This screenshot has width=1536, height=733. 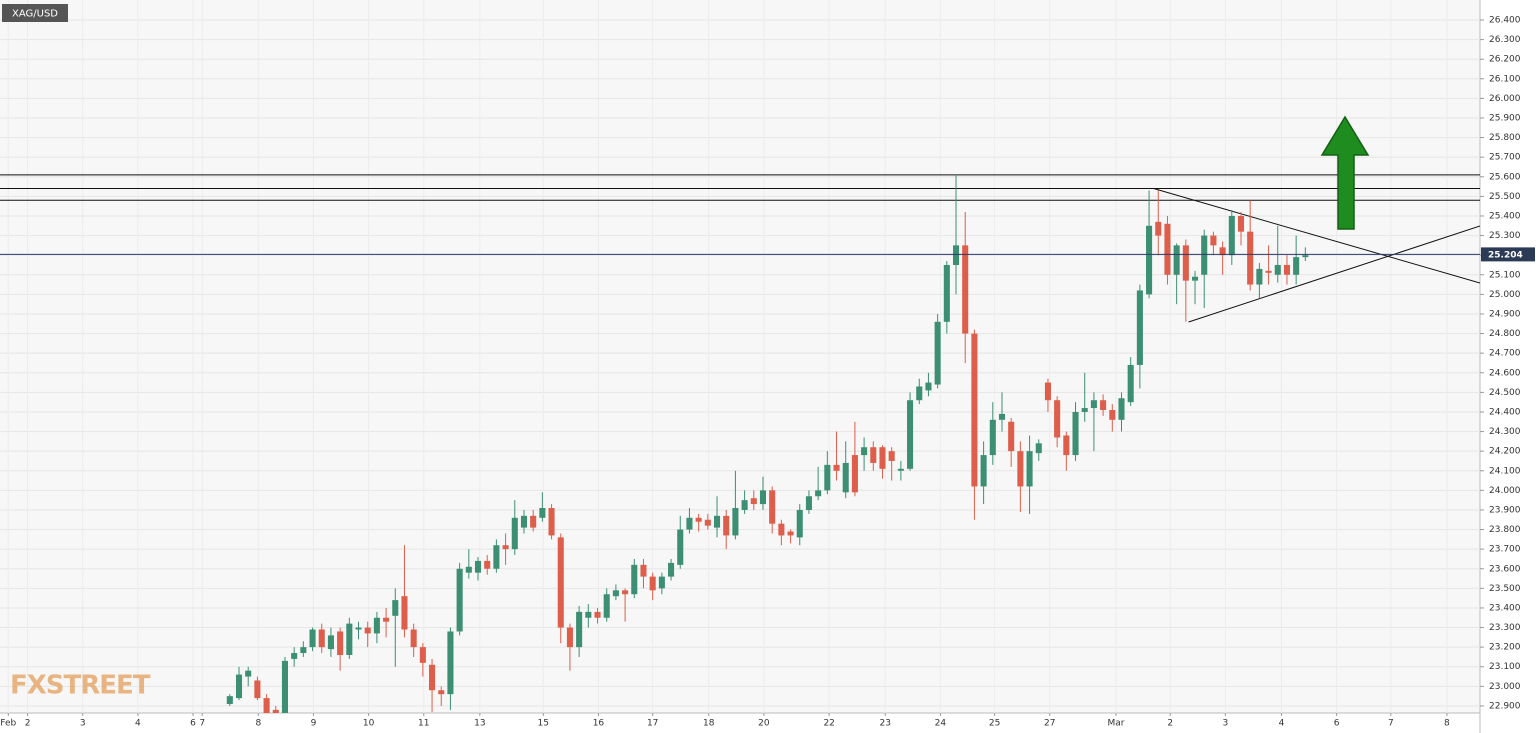 What do you see at coordinates (1505, 667) in the screenshot?
I see `y-tick-label: 23.100` at bounding box center [1505, 667].